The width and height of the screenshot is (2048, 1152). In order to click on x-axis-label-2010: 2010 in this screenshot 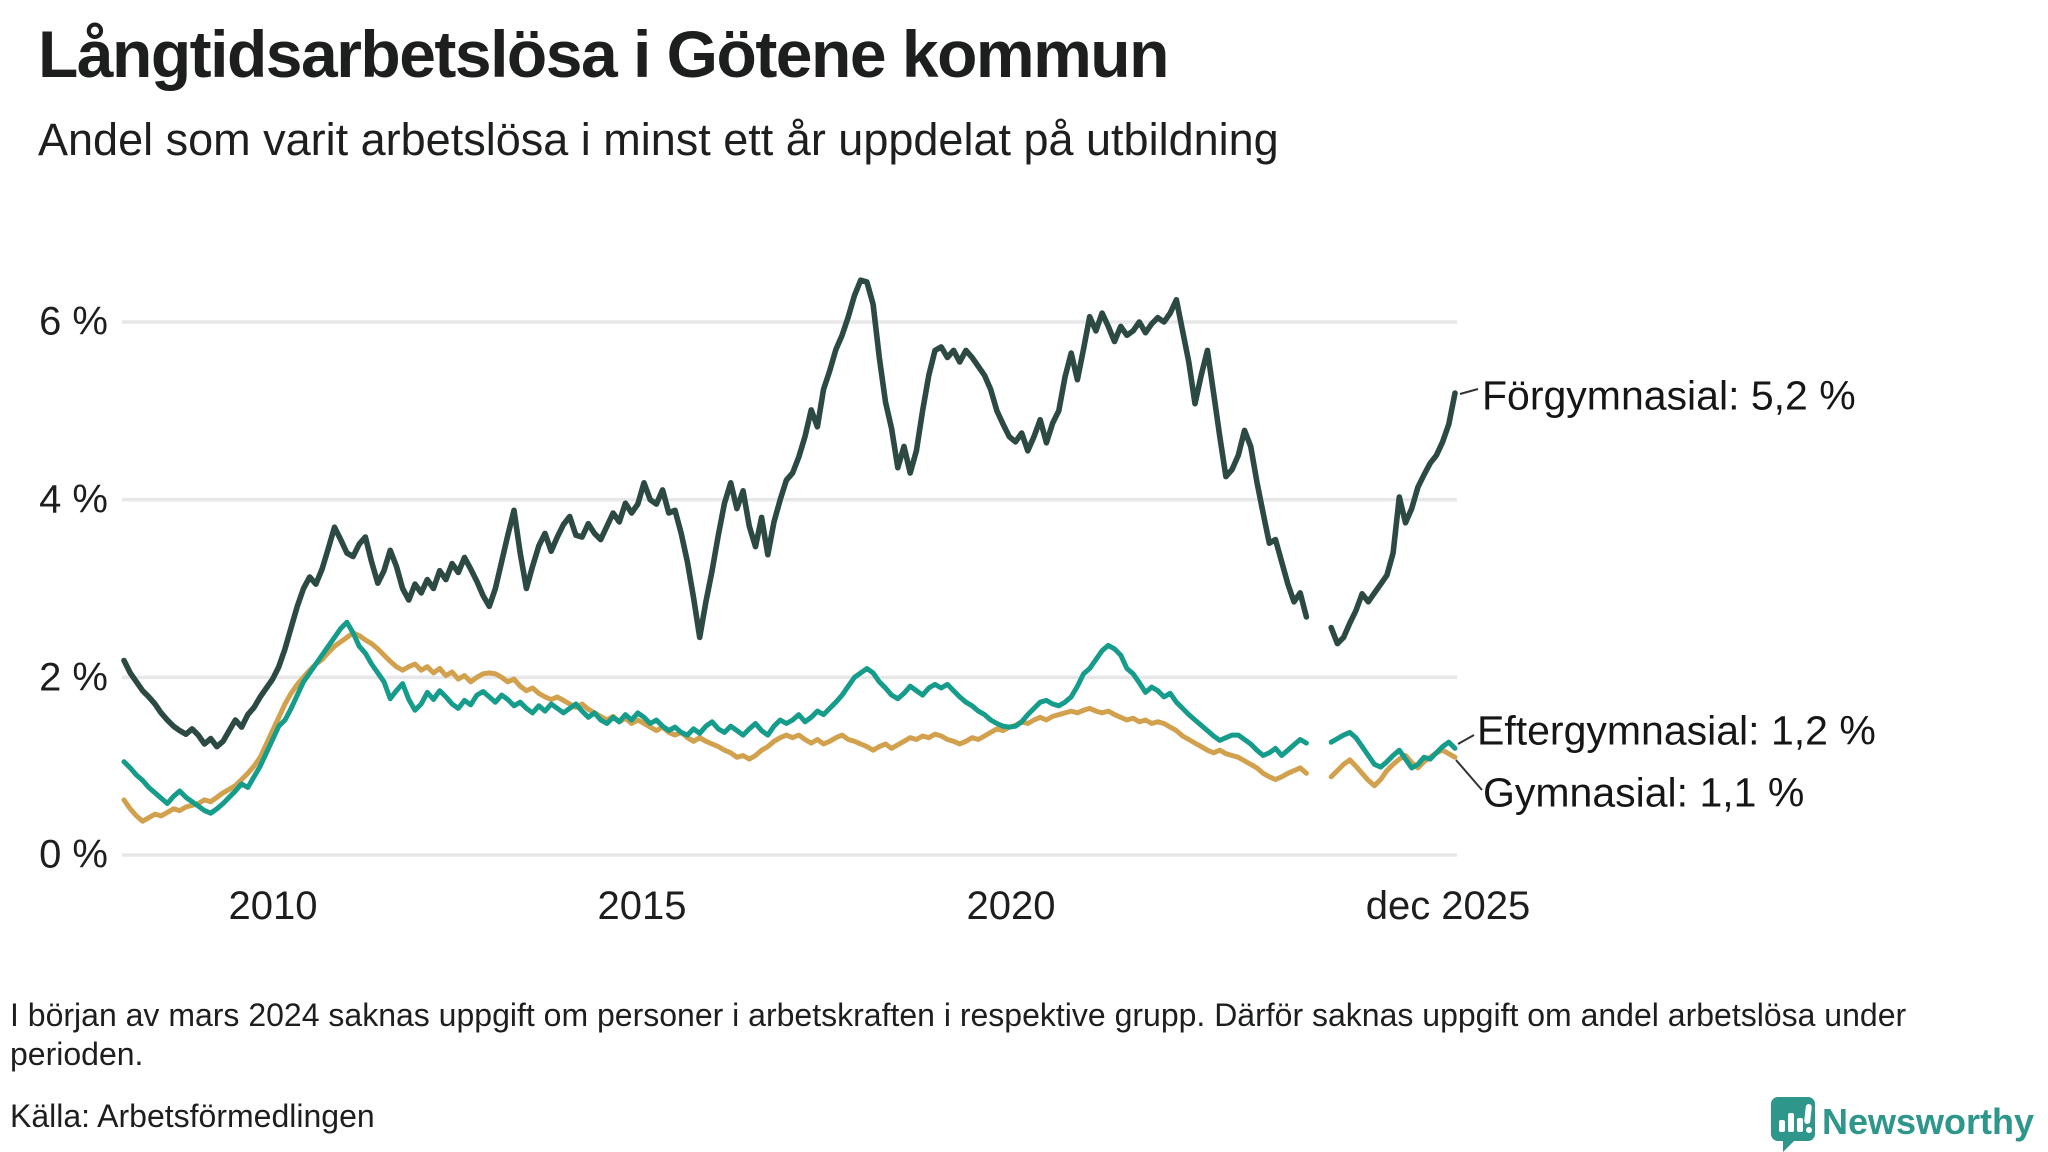, I will do `click(273, 906)`.